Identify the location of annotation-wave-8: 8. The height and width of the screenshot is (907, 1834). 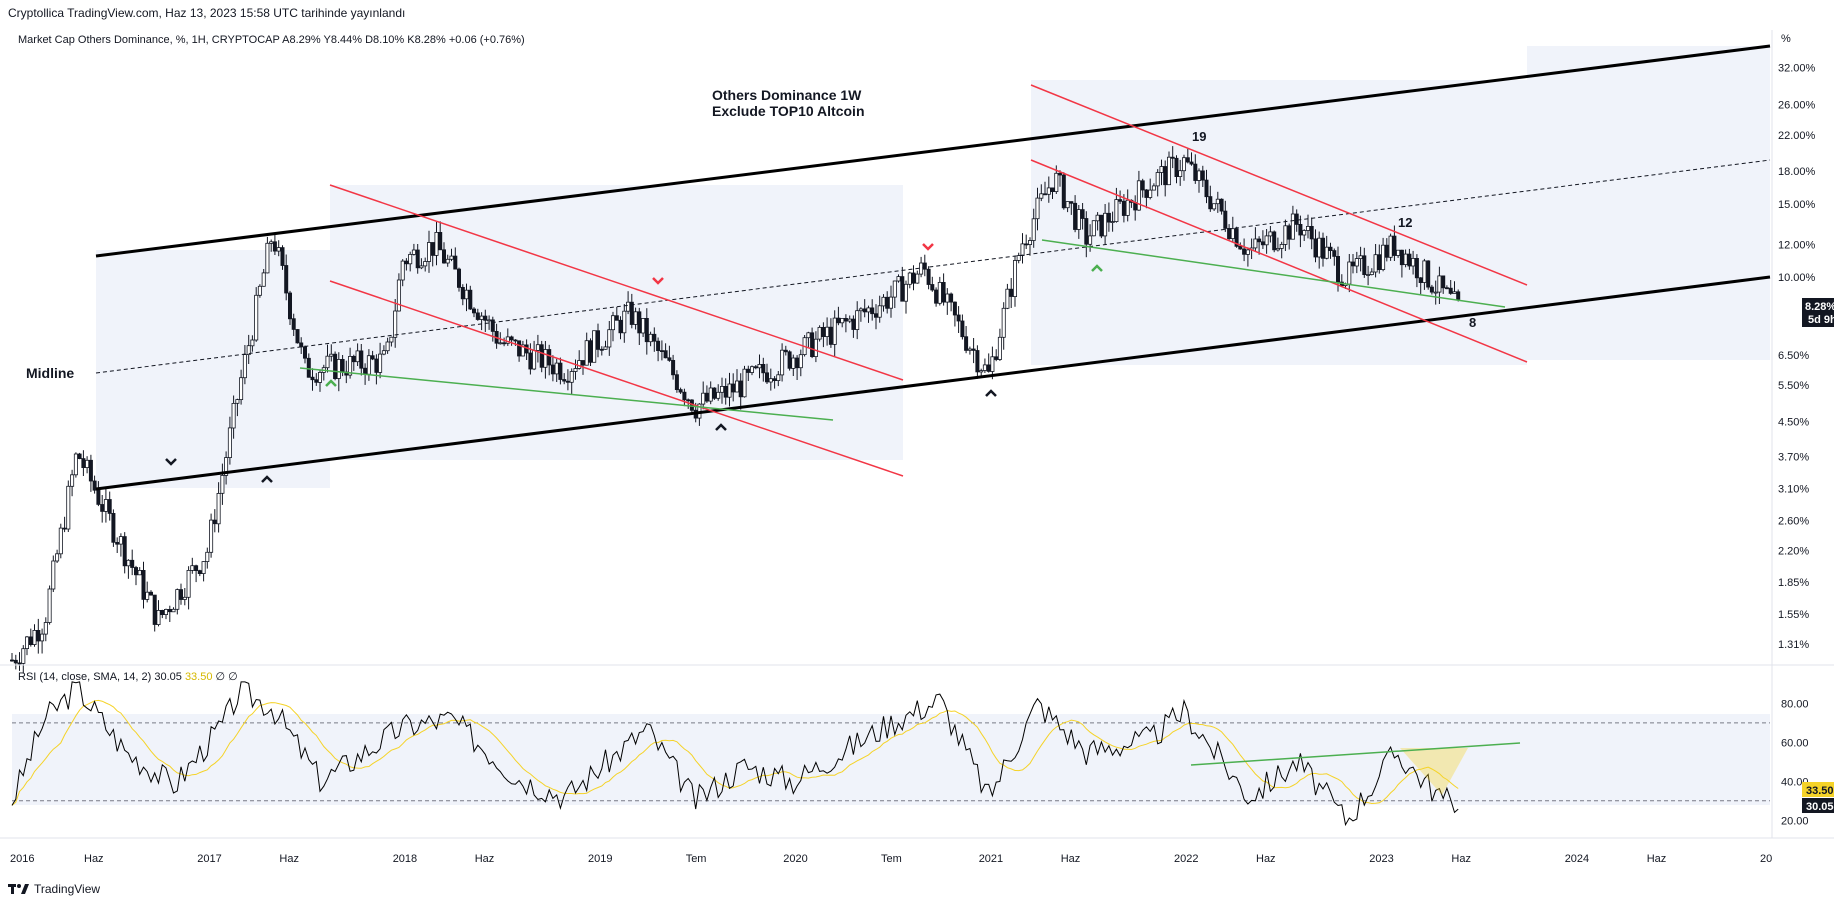
(1472, 322).